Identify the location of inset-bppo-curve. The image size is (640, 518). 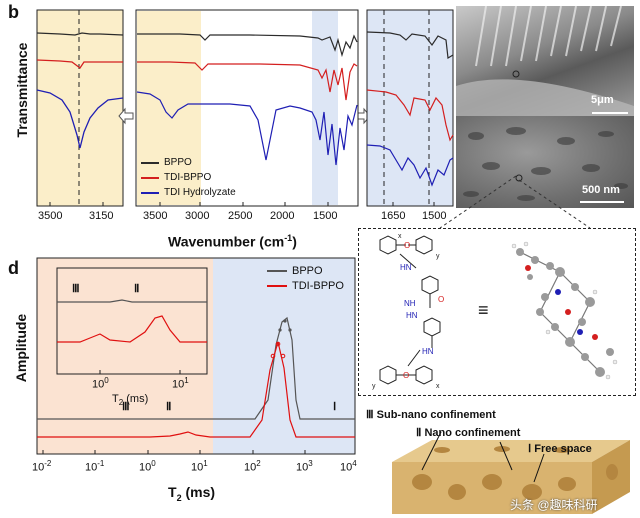
(132, 301).